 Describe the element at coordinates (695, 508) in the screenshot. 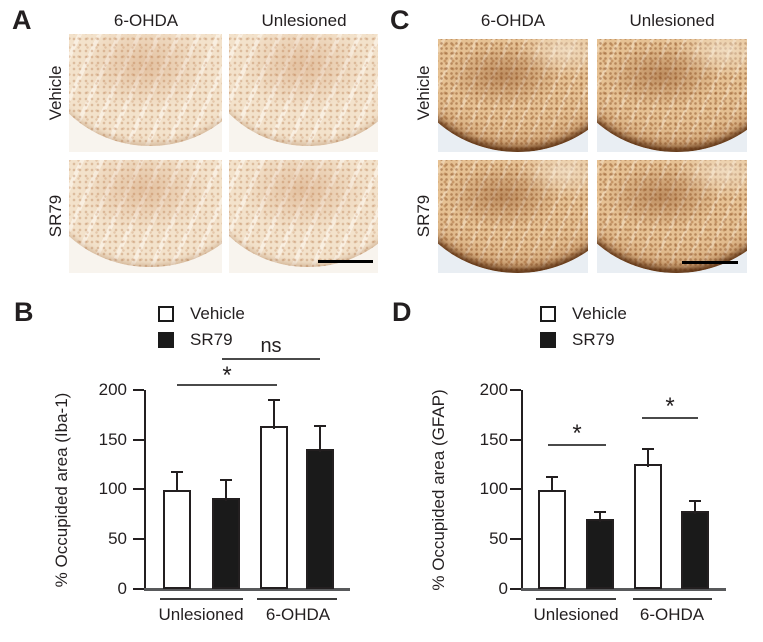

I see `error-bar-stem-d-sr79-6-ohda` at that location.